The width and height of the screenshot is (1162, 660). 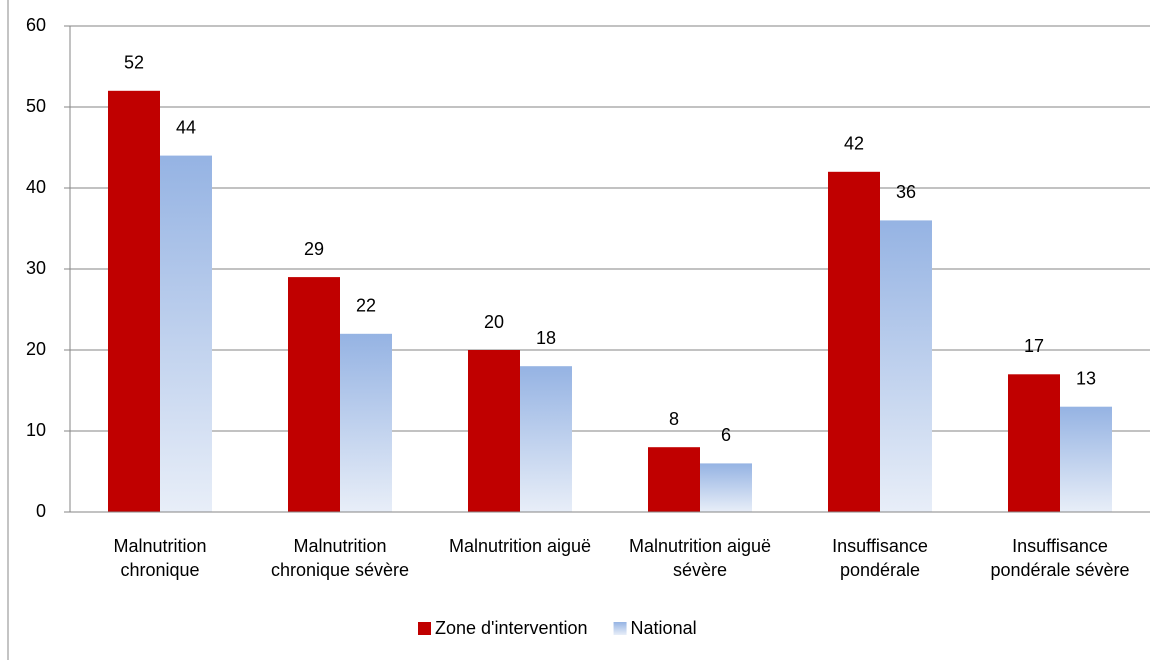 What do you see at coordinates (906, 192) in the screenshot?
I see `data-label: 36` at bounding box center [906, 192].